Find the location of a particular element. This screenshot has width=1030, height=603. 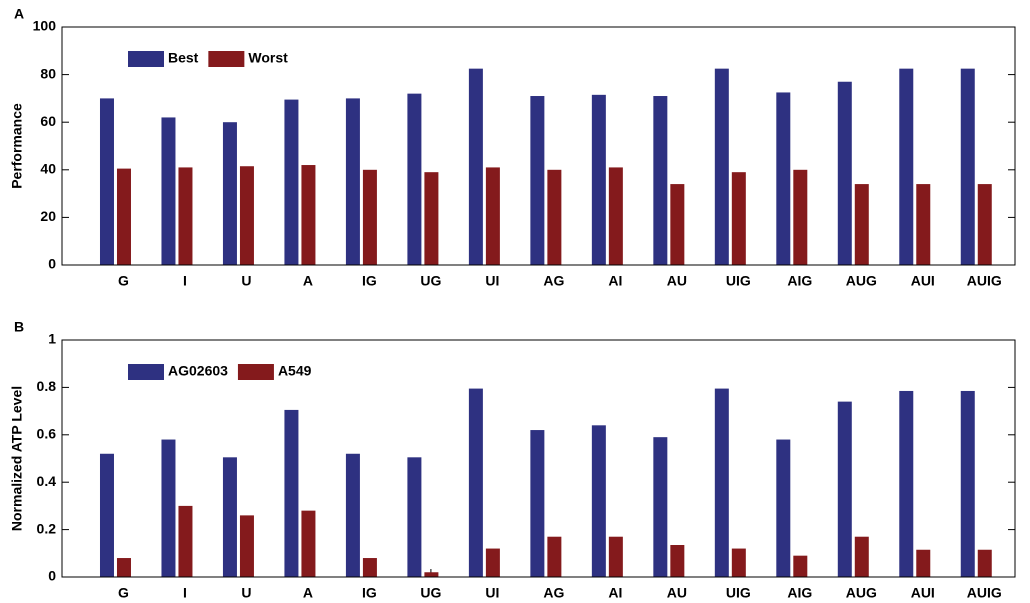

panel-label: B is located at coordinates (19, 327).